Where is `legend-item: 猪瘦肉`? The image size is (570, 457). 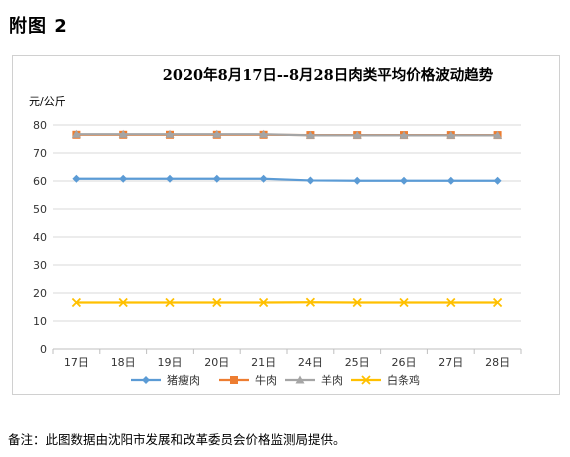
legend-item: 猪瘦肉 is located at coordinates (165, 380).